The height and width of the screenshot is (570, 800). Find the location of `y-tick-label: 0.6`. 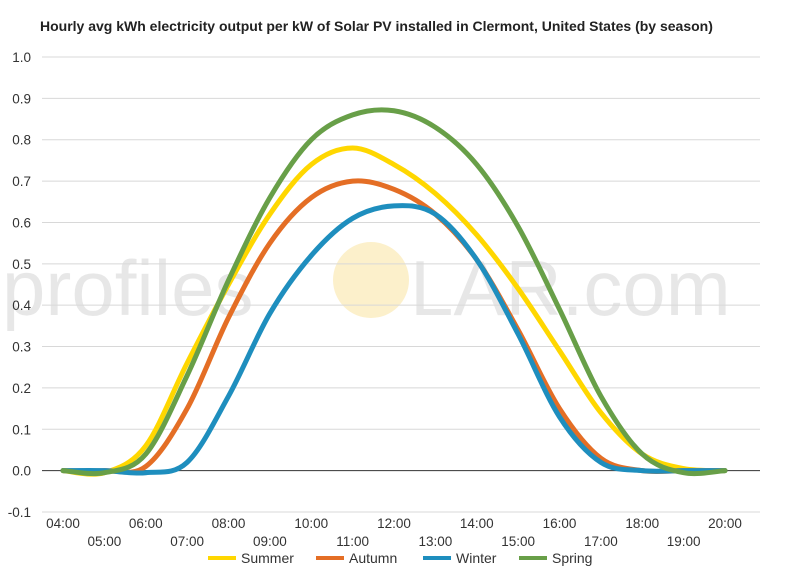

y-tick-label: 0.6 is located at coordinates (21, 222).